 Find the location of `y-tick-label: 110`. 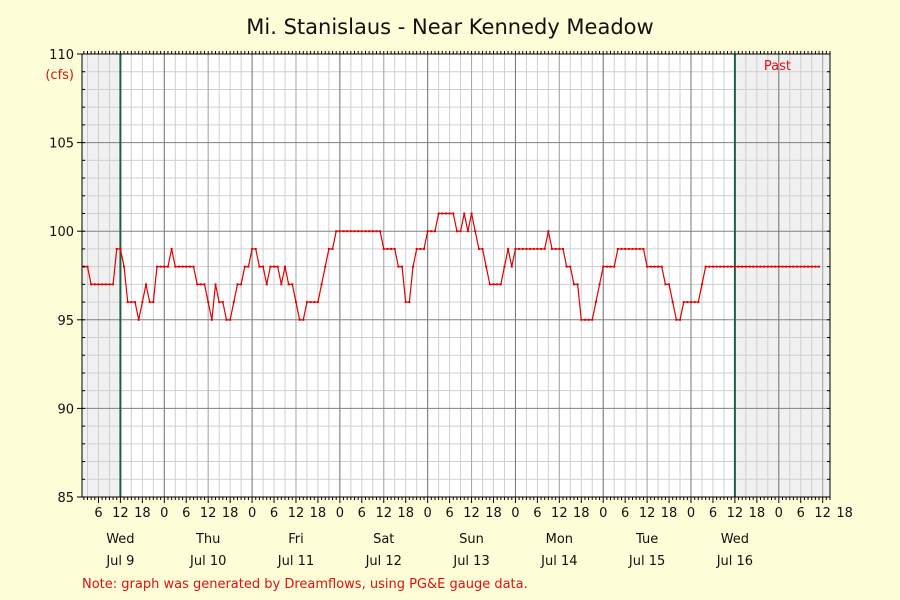

y-tick-label: 110 is located at coordinates (61, 55).